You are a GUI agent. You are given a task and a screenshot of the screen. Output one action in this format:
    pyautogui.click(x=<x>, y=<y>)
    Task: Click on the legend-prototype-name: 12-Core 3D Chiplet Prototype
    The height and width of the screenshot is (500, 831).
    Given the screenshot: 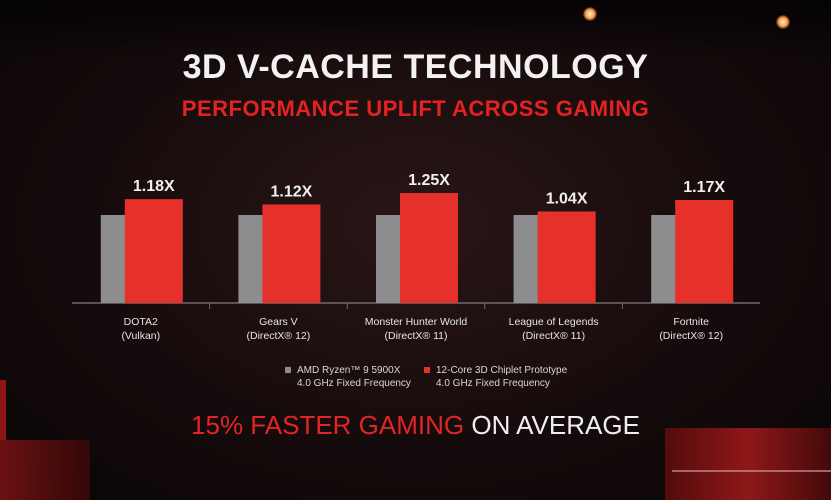 What is the action you would take?
    pyautogui.click(x=502, y=370)
    